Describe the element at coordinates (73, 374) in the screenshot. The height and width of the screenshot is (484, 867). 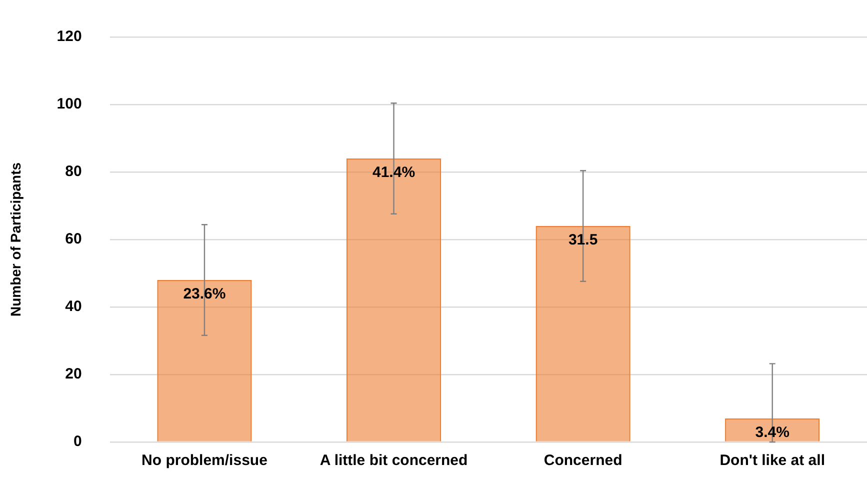
I see `y-tick-label: 20` at that location.